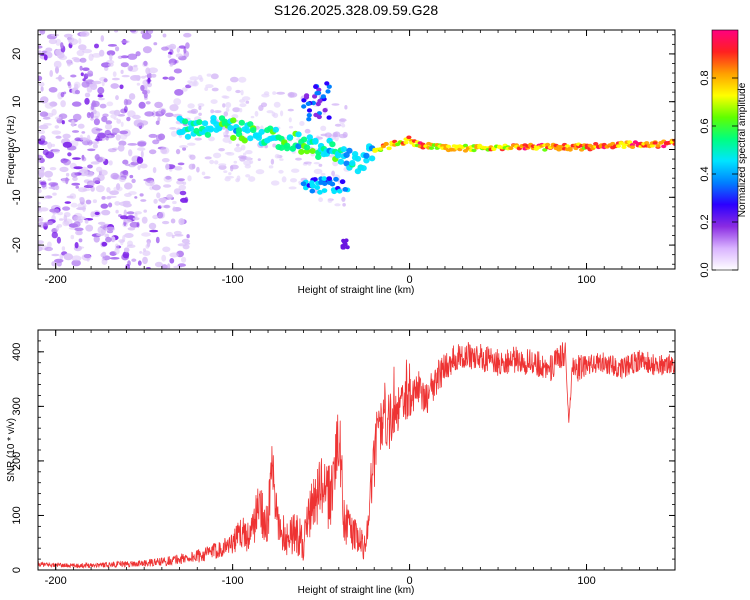 The width and height of the screenshot is (750, 600). Describe the element at coordinates (17, 515) in the screenshot. I see `y-tick-label: 100` at that location.